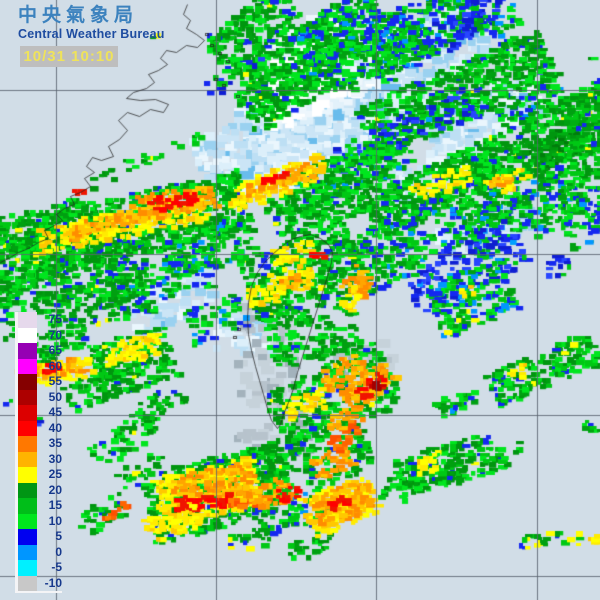 The image size is (600, 600). I want to click on legend-label: 10, so click(55, 520).